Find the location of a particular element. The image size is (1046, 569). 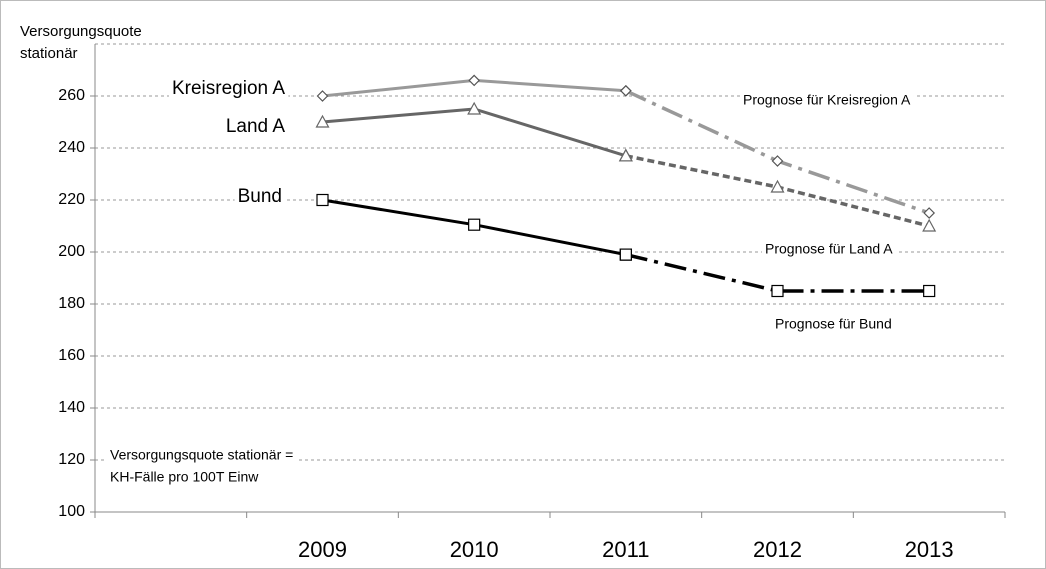

x-tick-label: 2009 is located at coordinates (322, 549).